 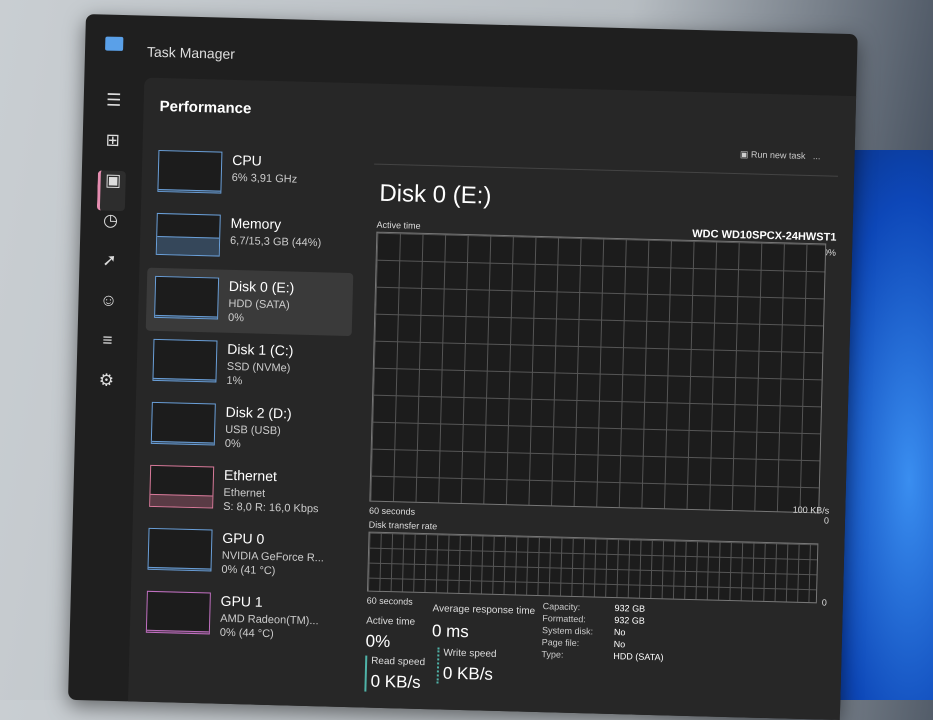 What do you see at coordinates (826, 520) in the screenshot?
I see `graph1-min: 0` at bounding box center [826, 520].